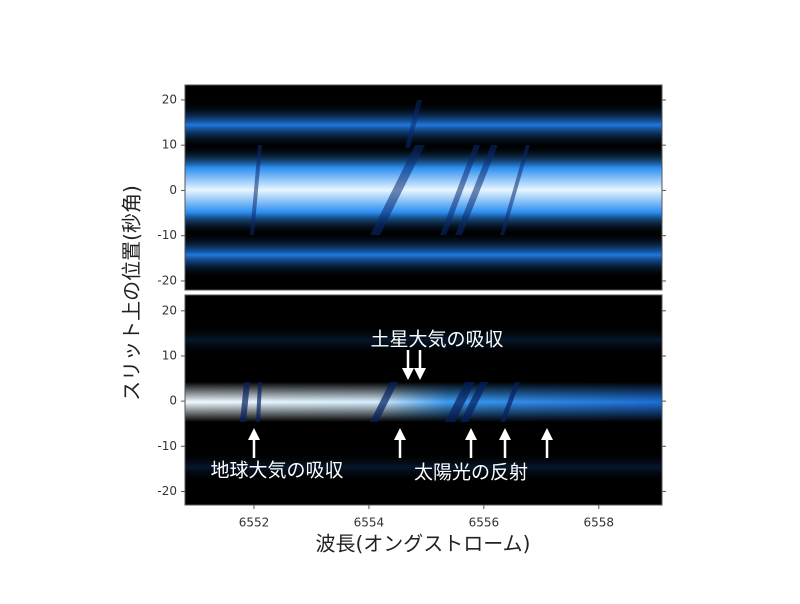  Describe the element at coordinates (400, 404) in the screenshot. I see `annotation-arrows` at that location.